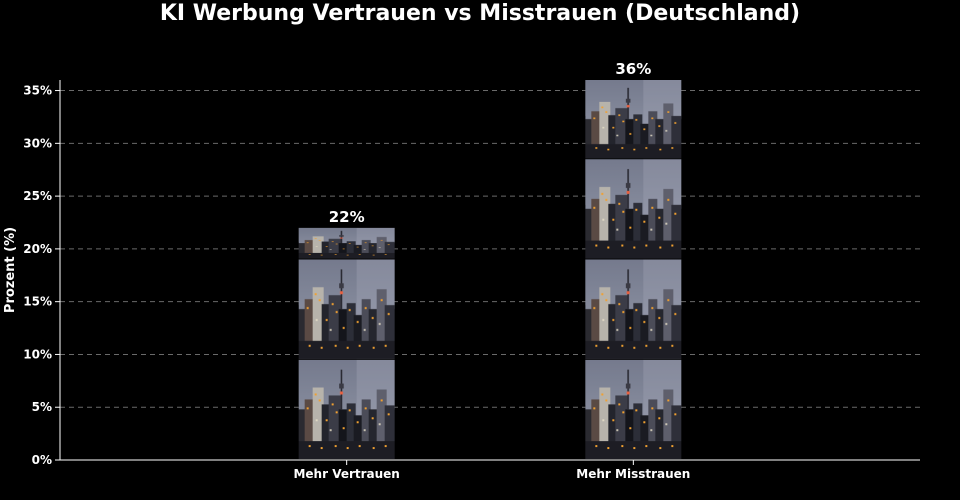 Image resolution: width=960 pixels, height=500 pixels. Describe the element at coordinates (37, 143) in the screenshot. I see `y-tick-label: 30%` at that location.